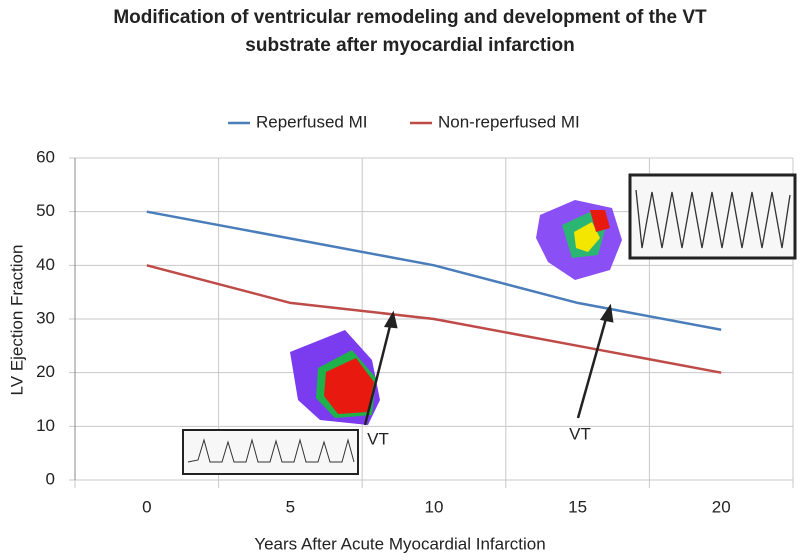 This screenshot has width=800, height=560. Describe the element at coordinates (45, 371) in the screenshot. I see `y-tick-label: 20` at that location.